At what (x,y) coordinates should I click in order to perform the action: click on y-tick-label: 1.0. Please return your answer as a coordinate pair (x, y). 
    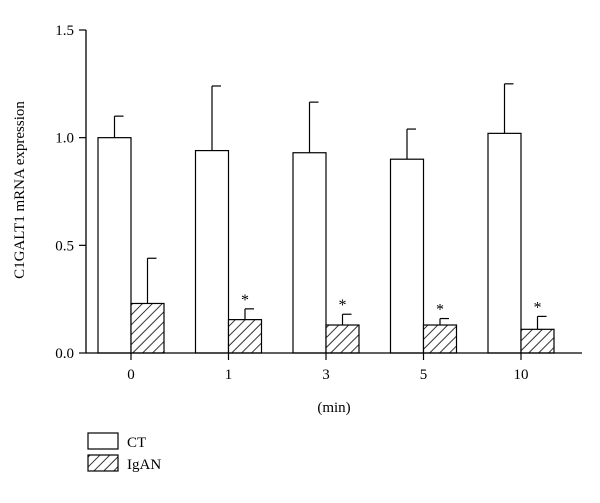
    Looking at the image, I should click on (64, 139).